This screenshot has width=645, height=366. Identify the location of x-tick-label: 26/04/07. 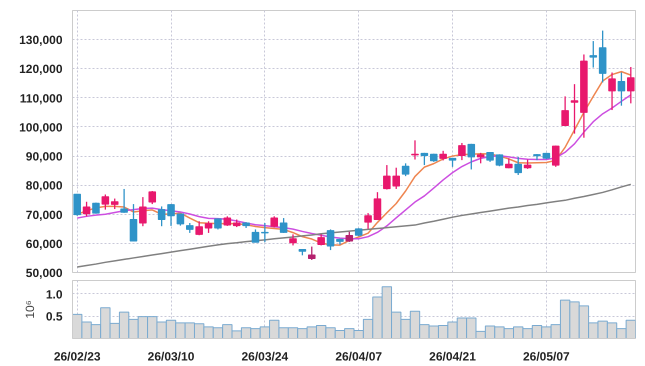
(358, 357).